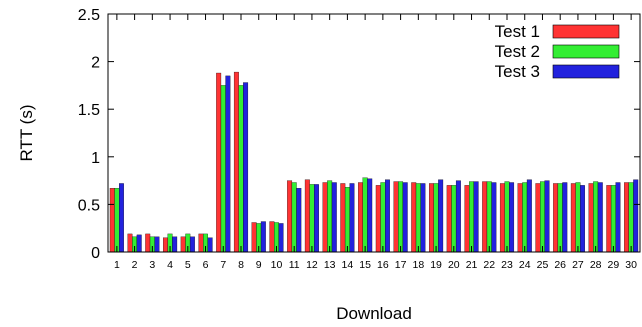 Image resolution: width=642 pixels, height=327 pixels. Describe the element at coordinates (206, 265) in the screenshot. I see `x-tick-label: 6` at that location.